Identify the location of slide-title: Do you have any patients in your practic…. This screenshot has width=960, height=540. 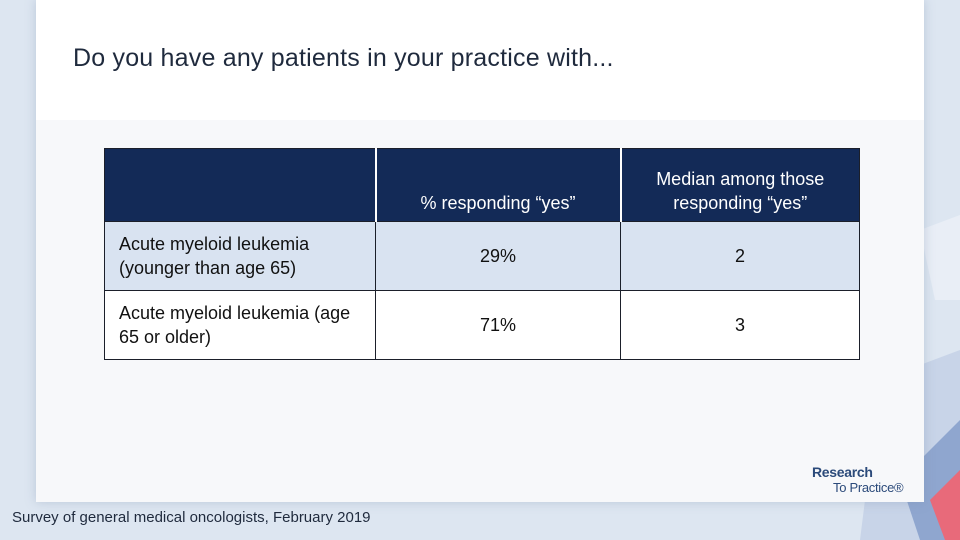
(343, 58).